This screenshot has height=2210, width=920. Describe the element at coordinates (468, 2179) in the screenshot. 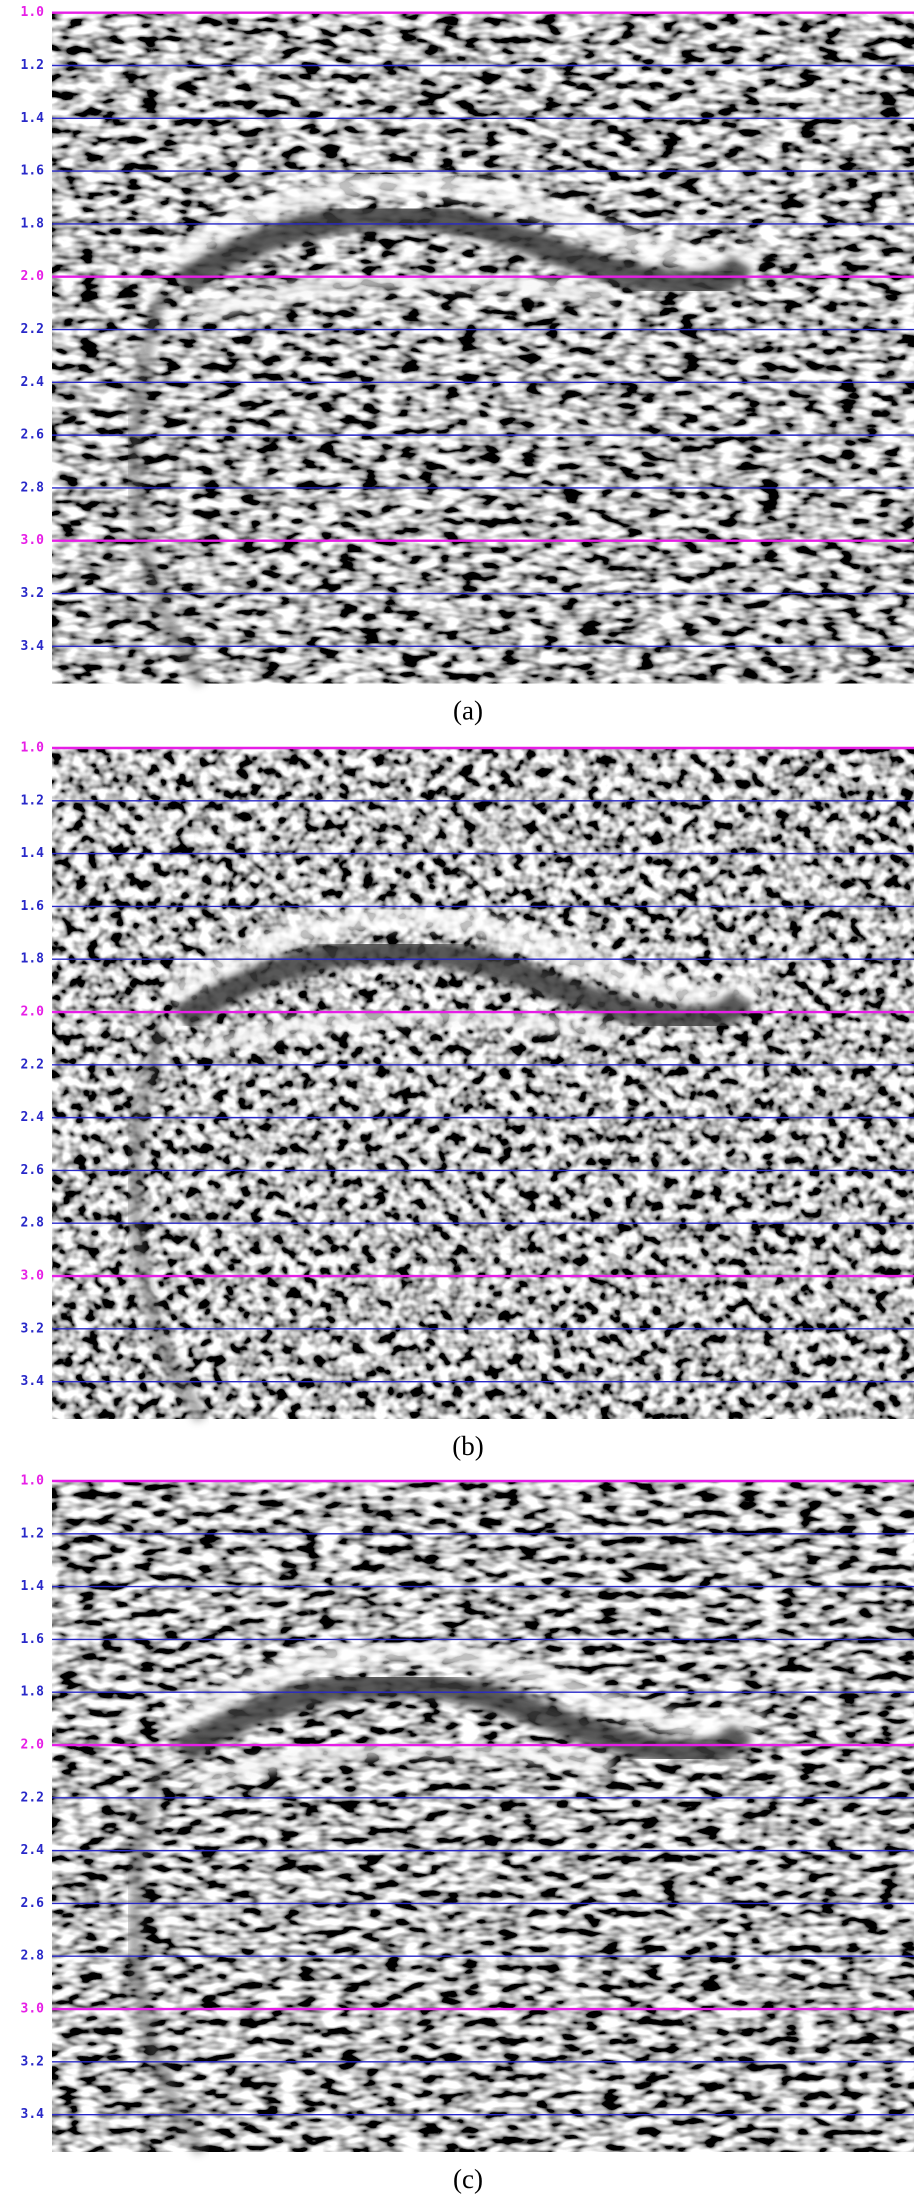

I see `panel-caption: (c)` at that location.